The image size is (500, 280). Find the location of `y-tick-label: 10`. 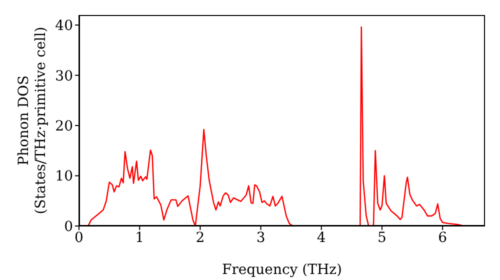

y-tick-label: 10 is located at coordinates (64, 176).